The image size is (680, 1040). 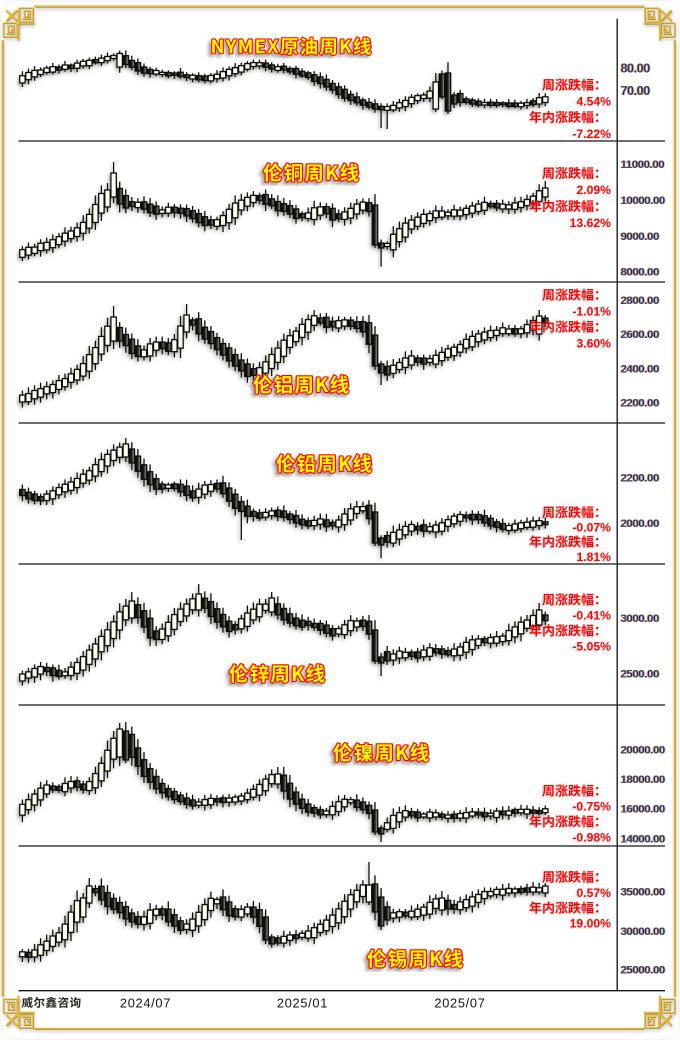 What do you see at coordinates (591, 837) in the screenshot?
I see `svg-text: -0.98%` at bounding box center [591, 837].